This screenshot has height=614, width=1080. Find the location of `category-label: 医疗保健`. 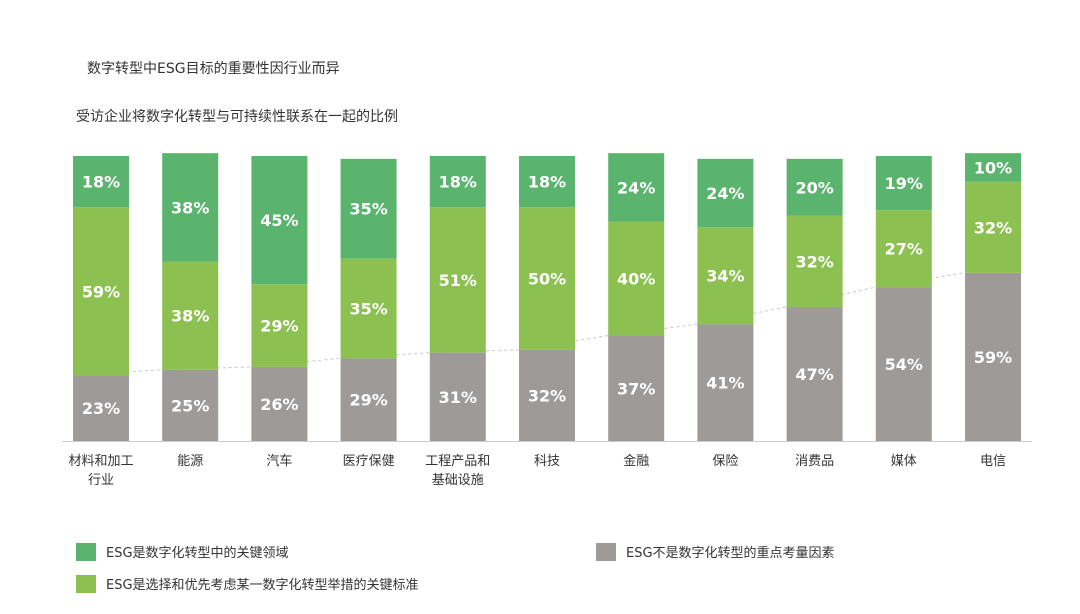

category-label: 医疗保健 is located at coordinates (369, 461).